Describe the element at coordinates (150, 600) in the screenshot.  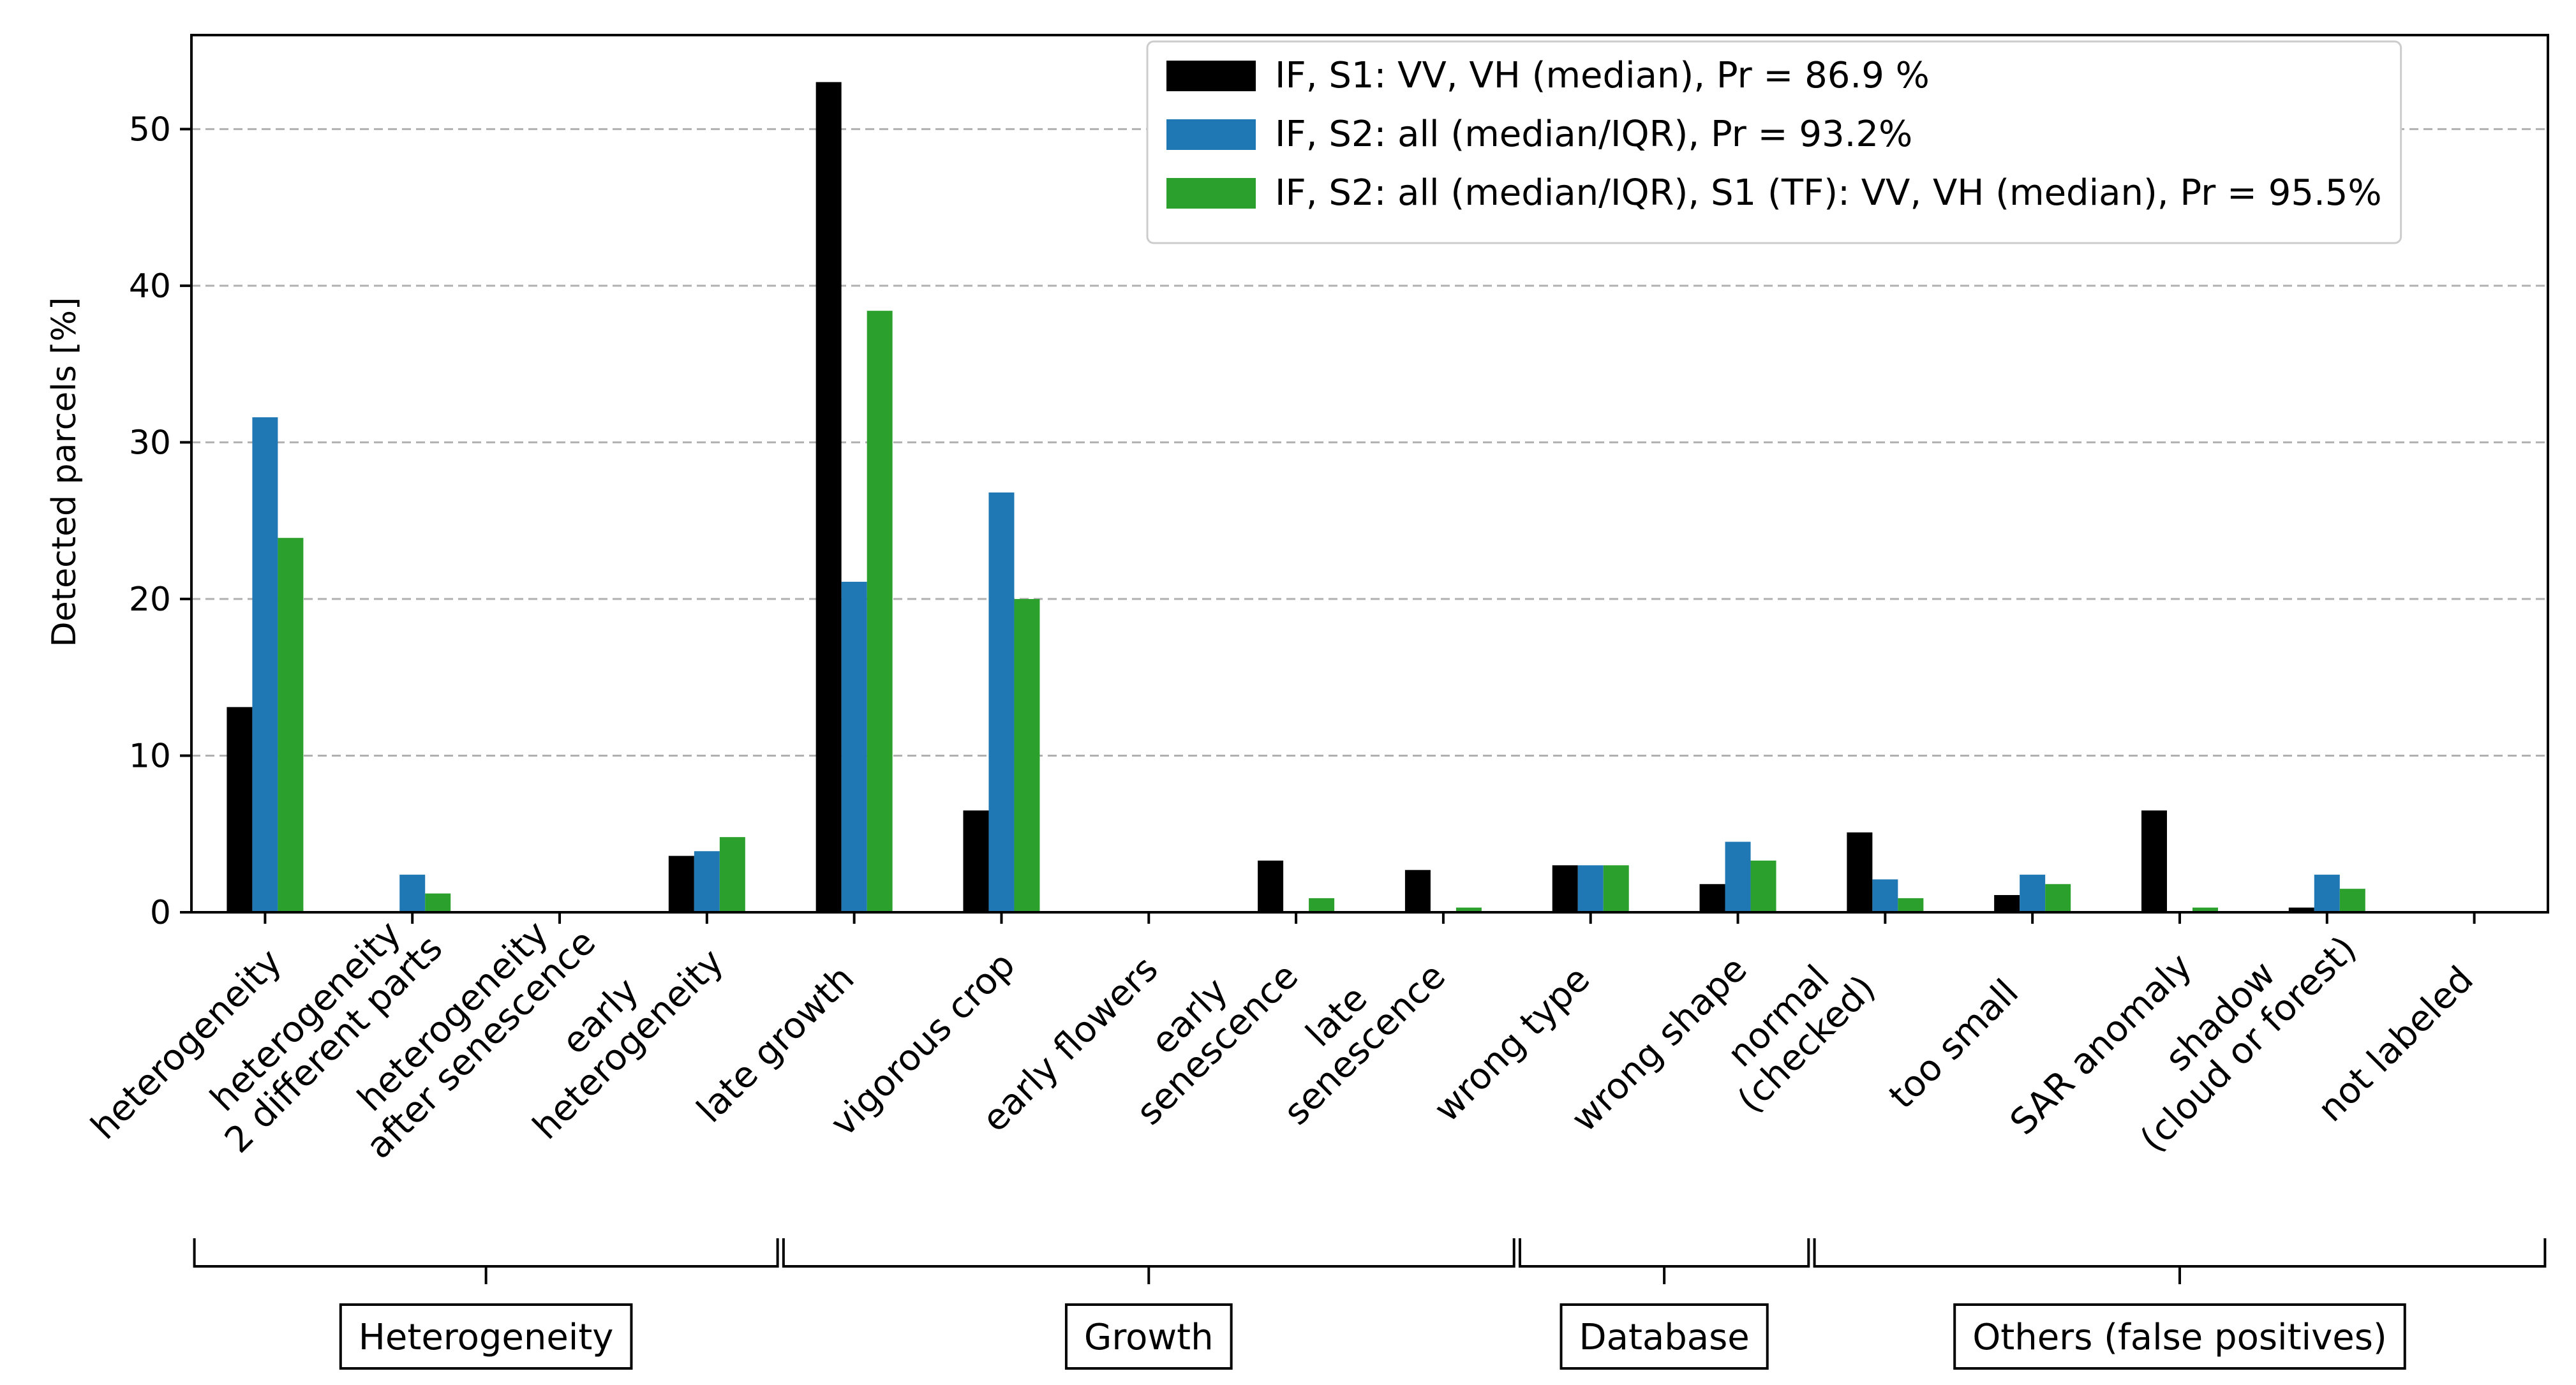
I see `y-tick-label: 20` at that location.